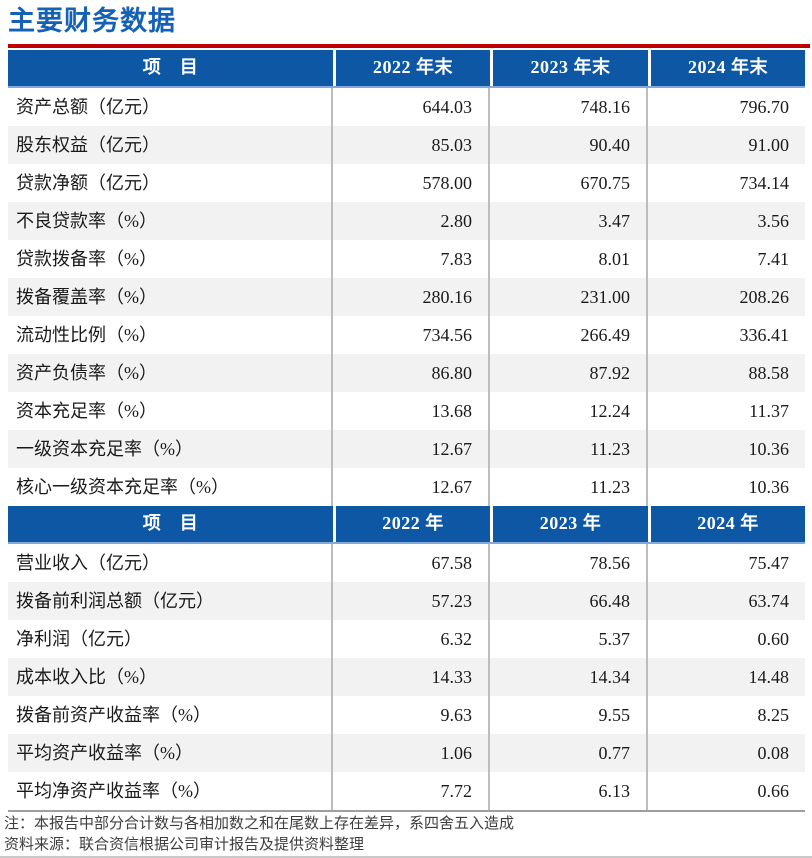 Image resolution: width=812 pixels, height=858 pixels. Describe the element at coordinates (569, 753) in the screenshot. I see `row-value-2023: 0.77` at that location.